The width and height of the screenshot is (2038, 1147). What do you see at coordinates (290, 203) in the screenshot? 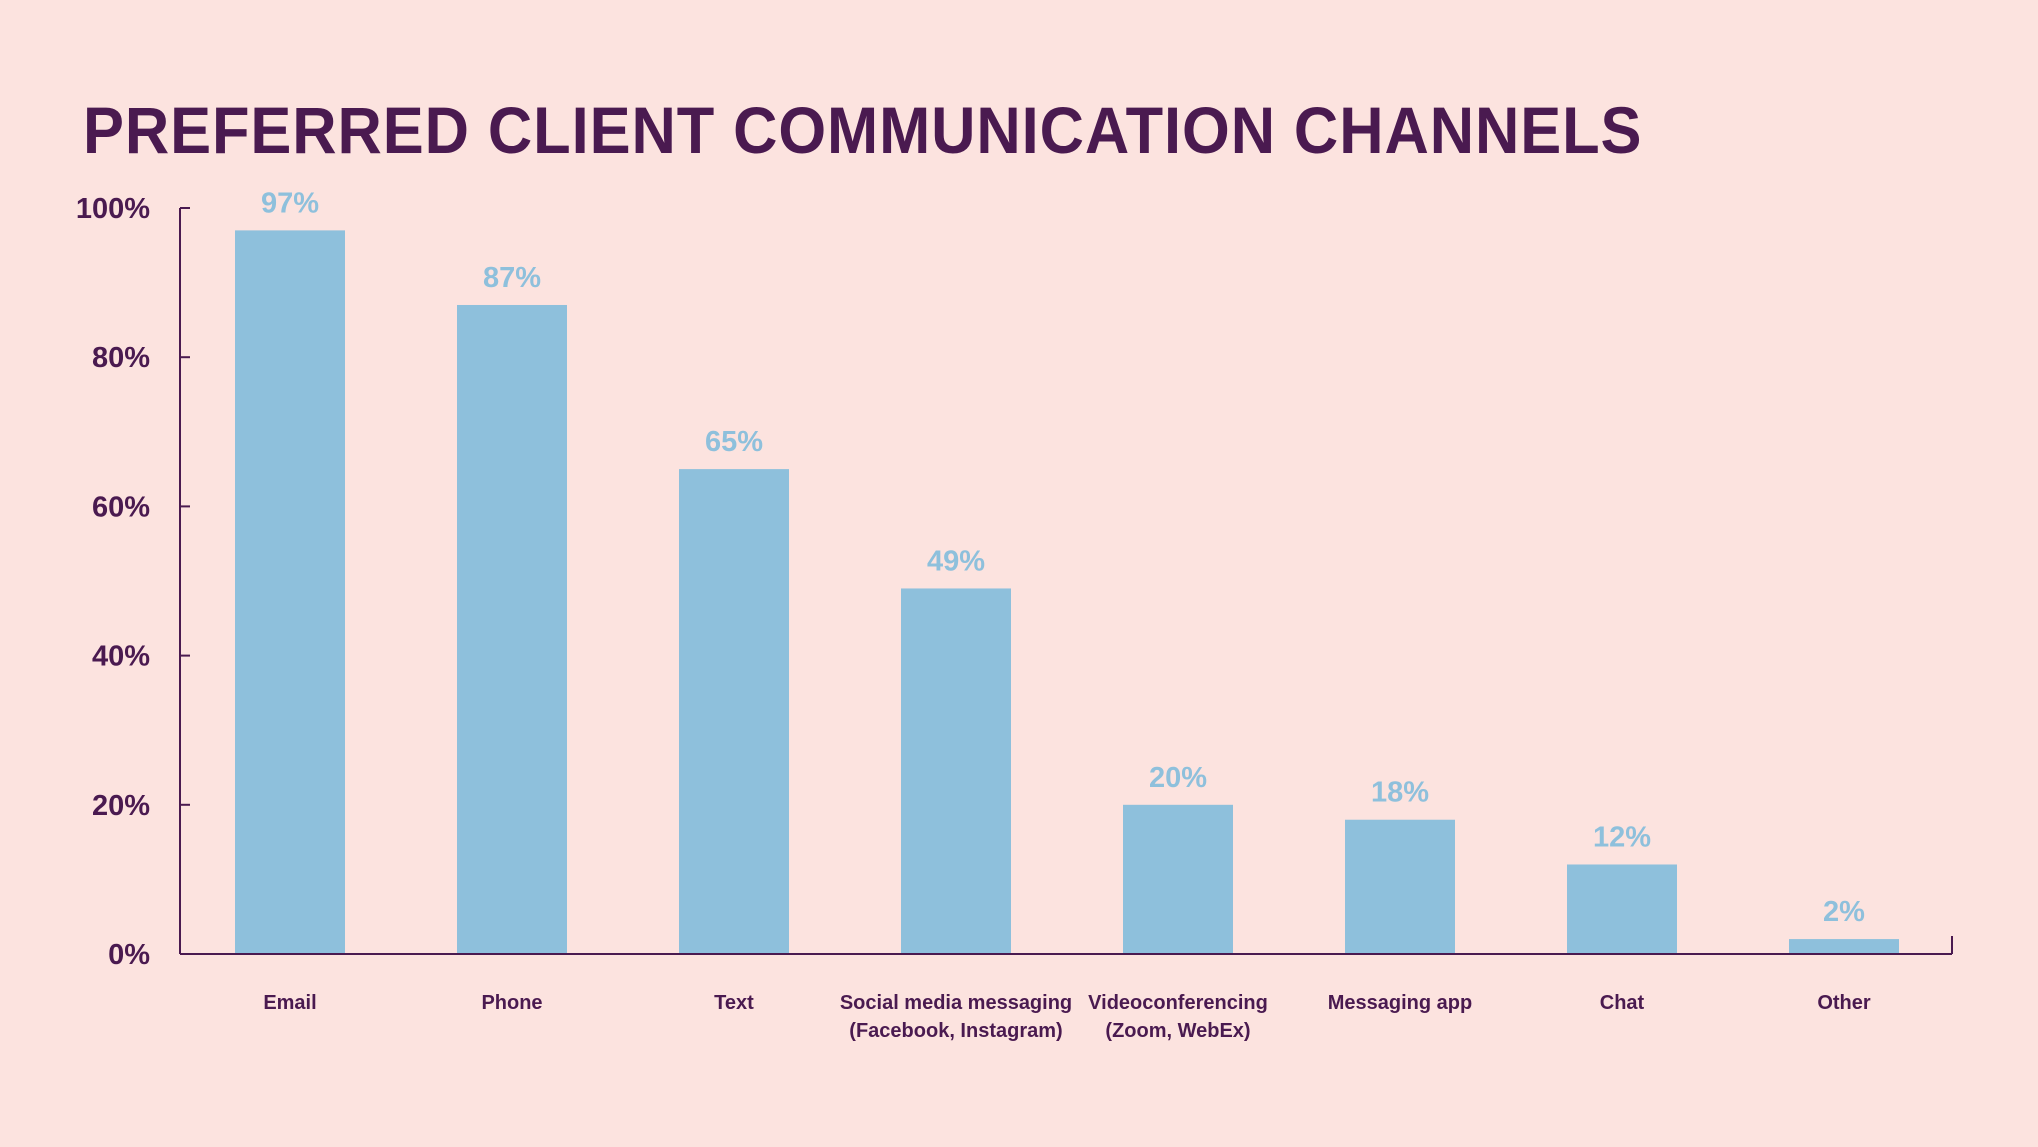
I see `data-label: 97%` at bounding box center [290, 203].